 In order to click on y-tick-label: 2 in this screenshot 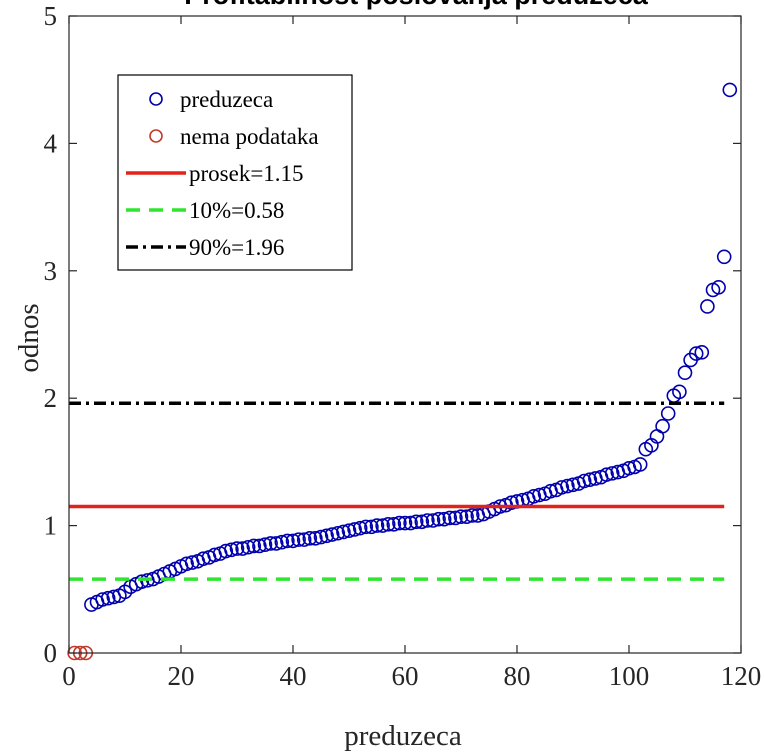, I will do `click(51, 398)`.